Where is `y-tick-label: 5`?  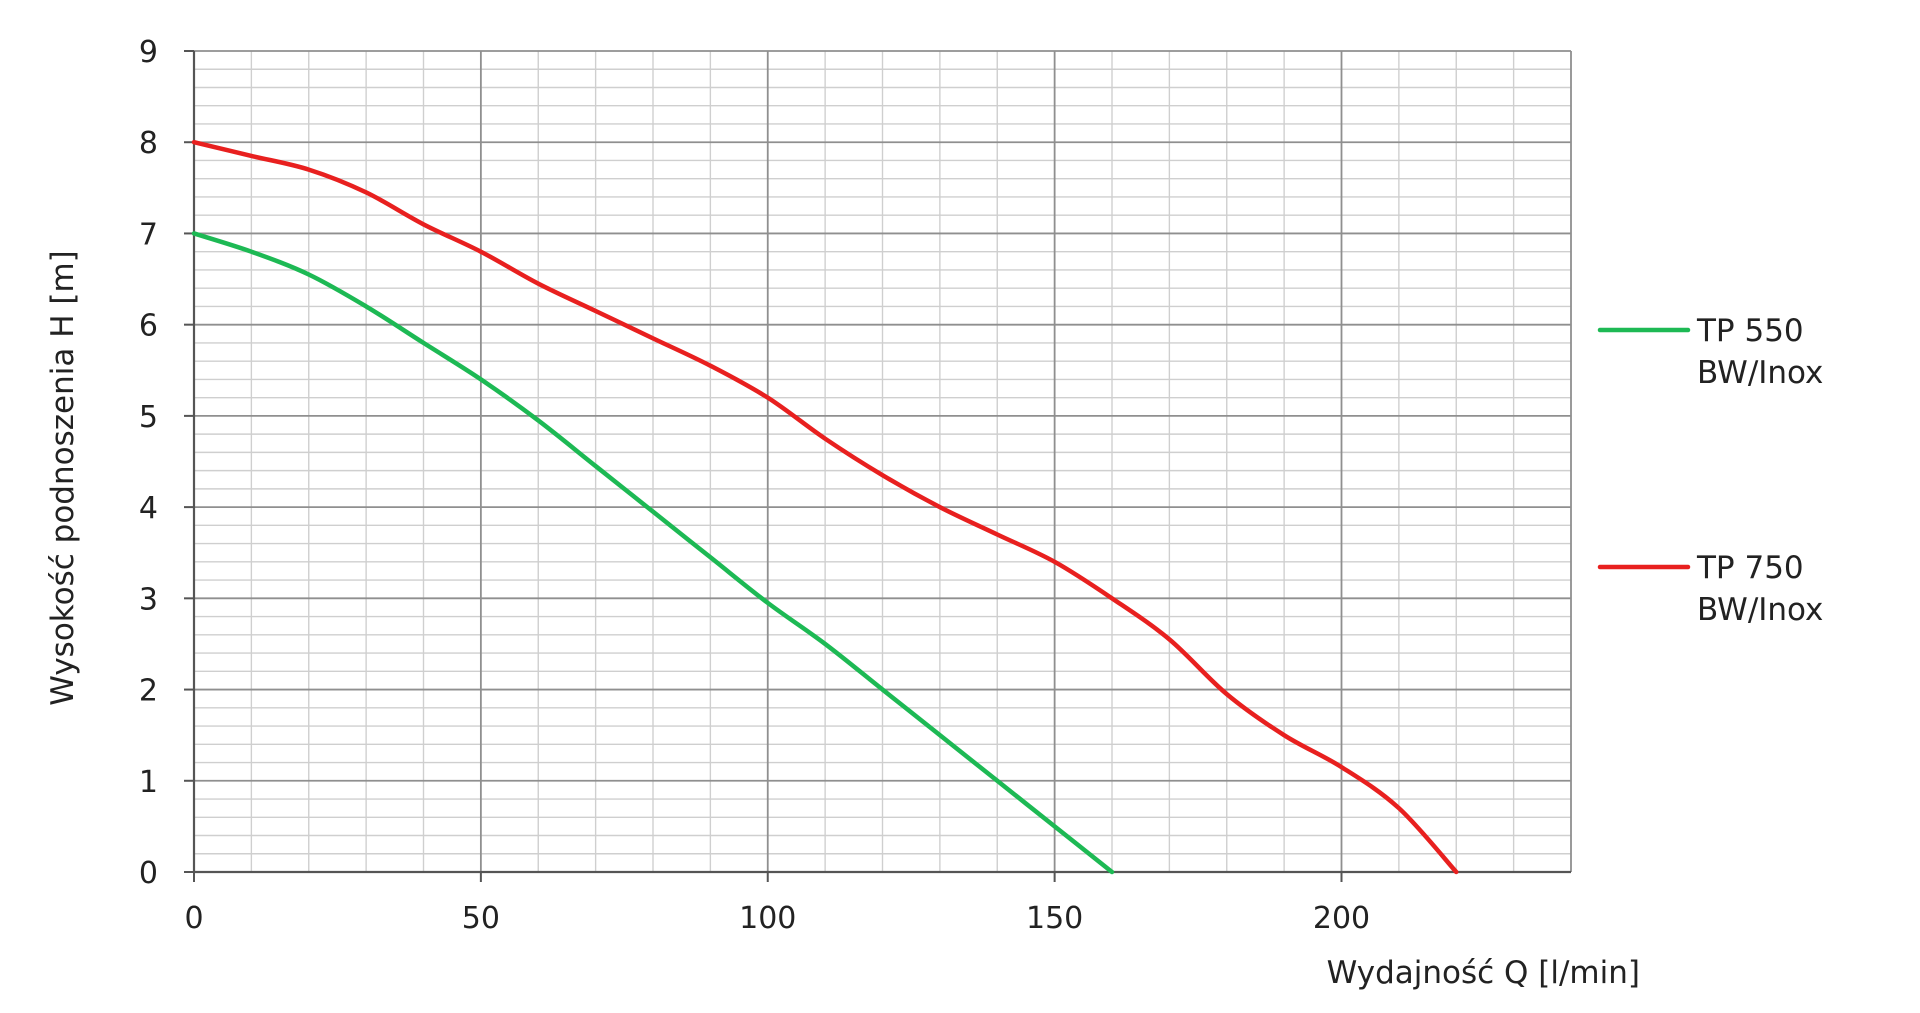 y-tick-label: 5 is located at coordinates (148, 417).